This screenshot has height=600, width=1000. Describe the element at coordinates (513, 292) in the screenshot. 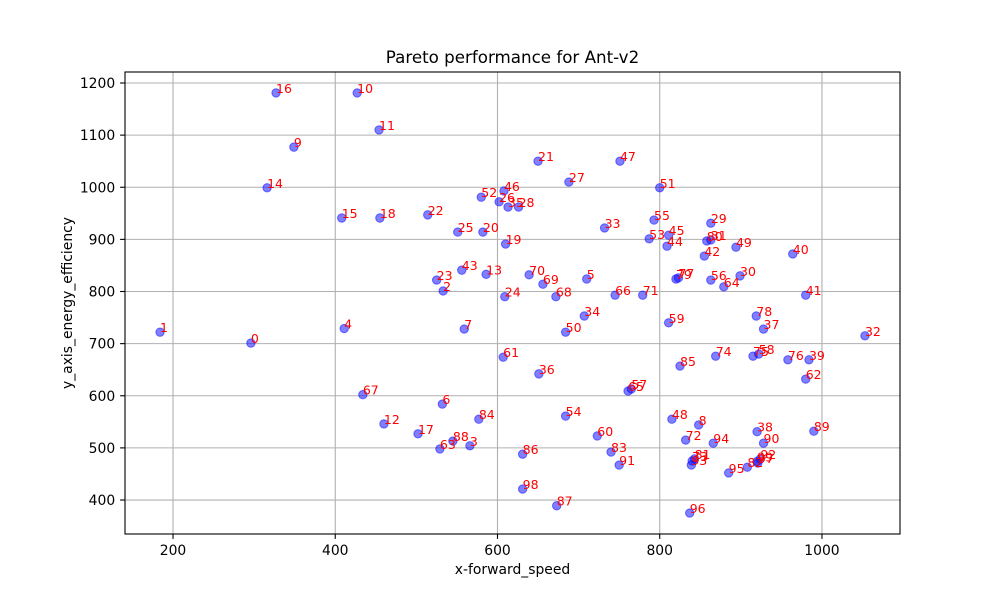

I see `point-label: 24` at that location.